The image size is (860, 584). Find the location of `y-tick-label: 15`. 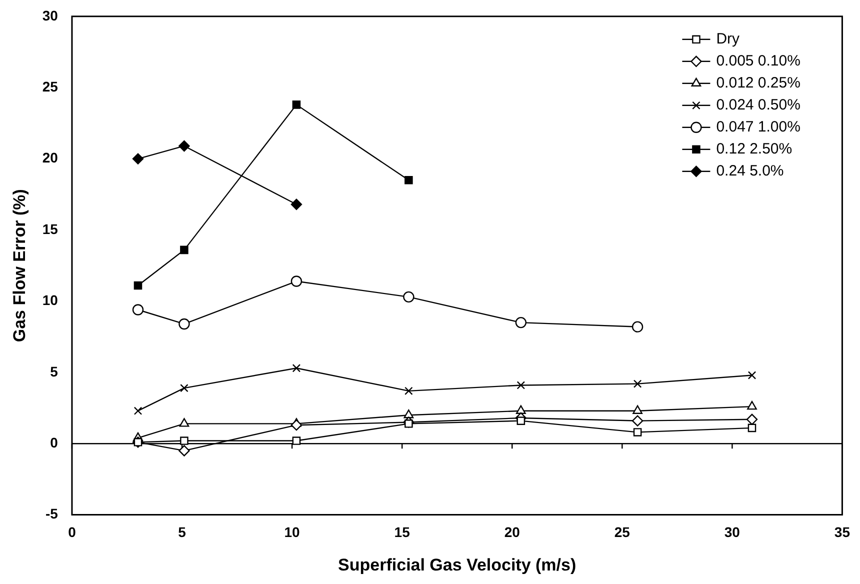

y-tick-label: 15 is located at coordinates (50, 228).